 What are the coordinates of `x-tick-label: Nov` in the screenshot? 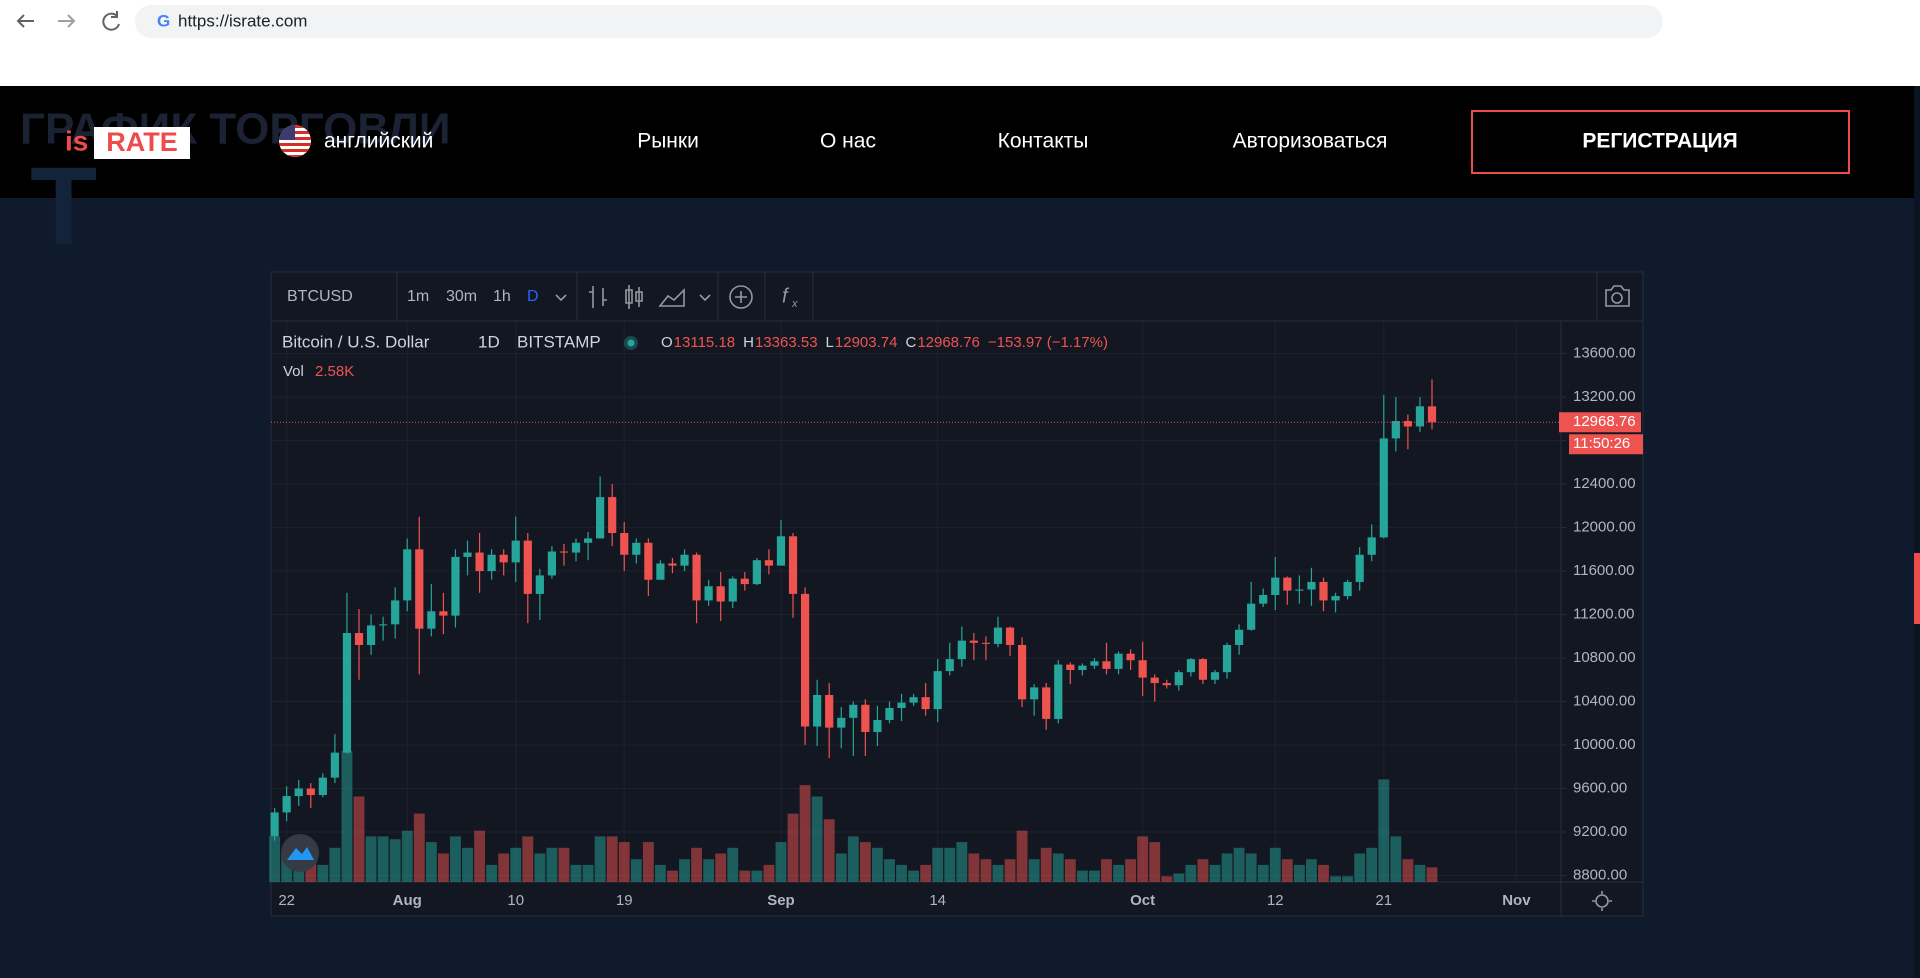 It's located at (1516, 900).